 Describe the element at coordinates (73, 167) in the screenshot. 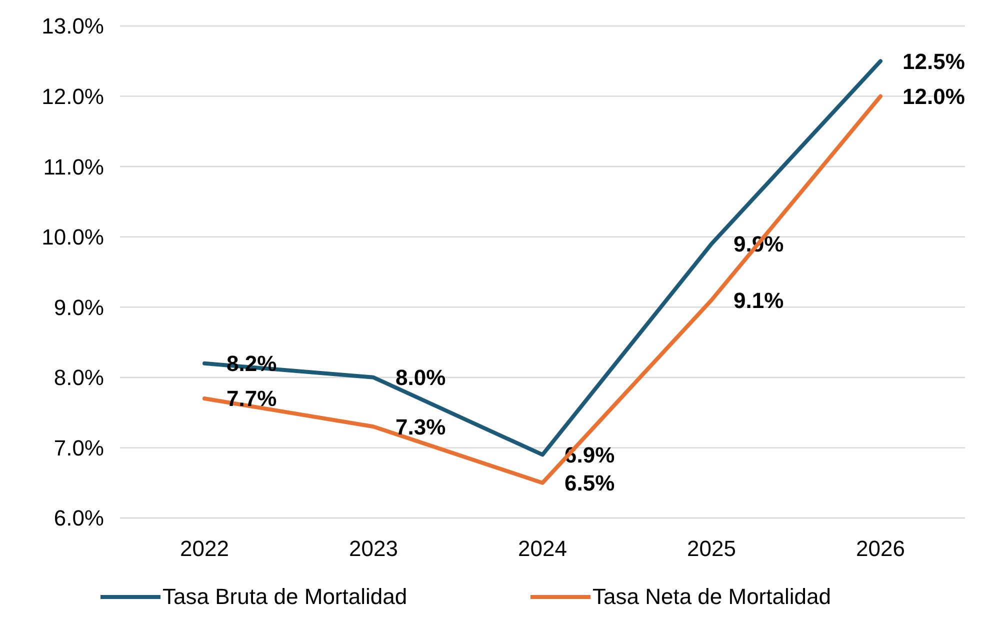

I see `y-tick-label: 11.0%` at that location.